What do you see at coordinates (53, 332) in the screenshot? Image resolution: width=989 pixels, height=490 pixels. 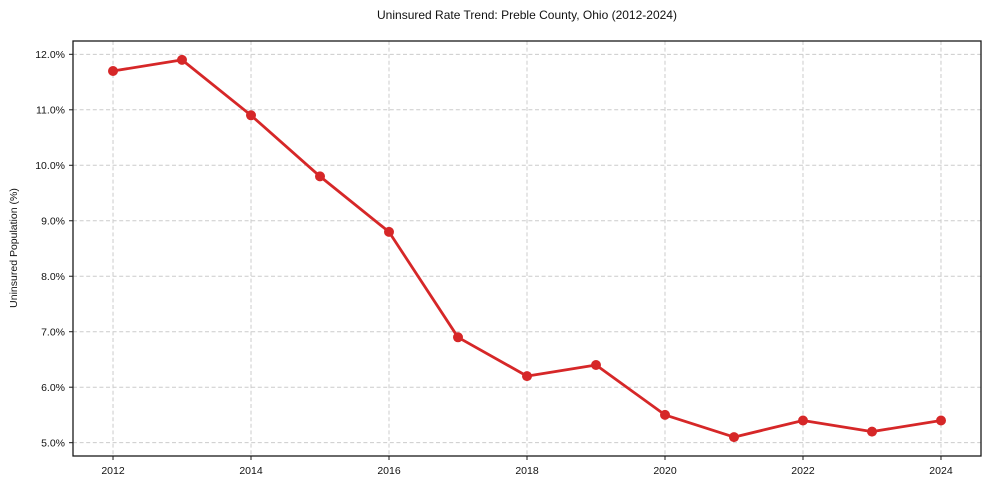 I see `y-tick-label: 7.0%` at bounding box center [53, 332].